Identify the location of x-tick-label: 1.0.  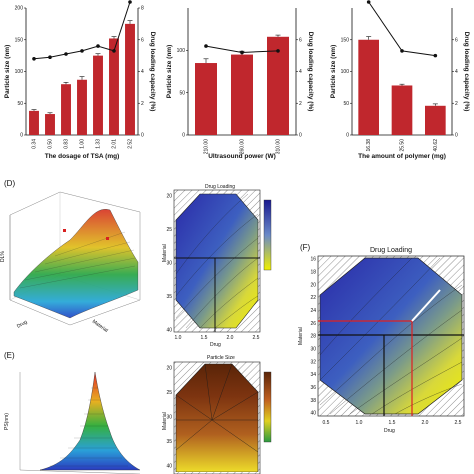
(178, 338).